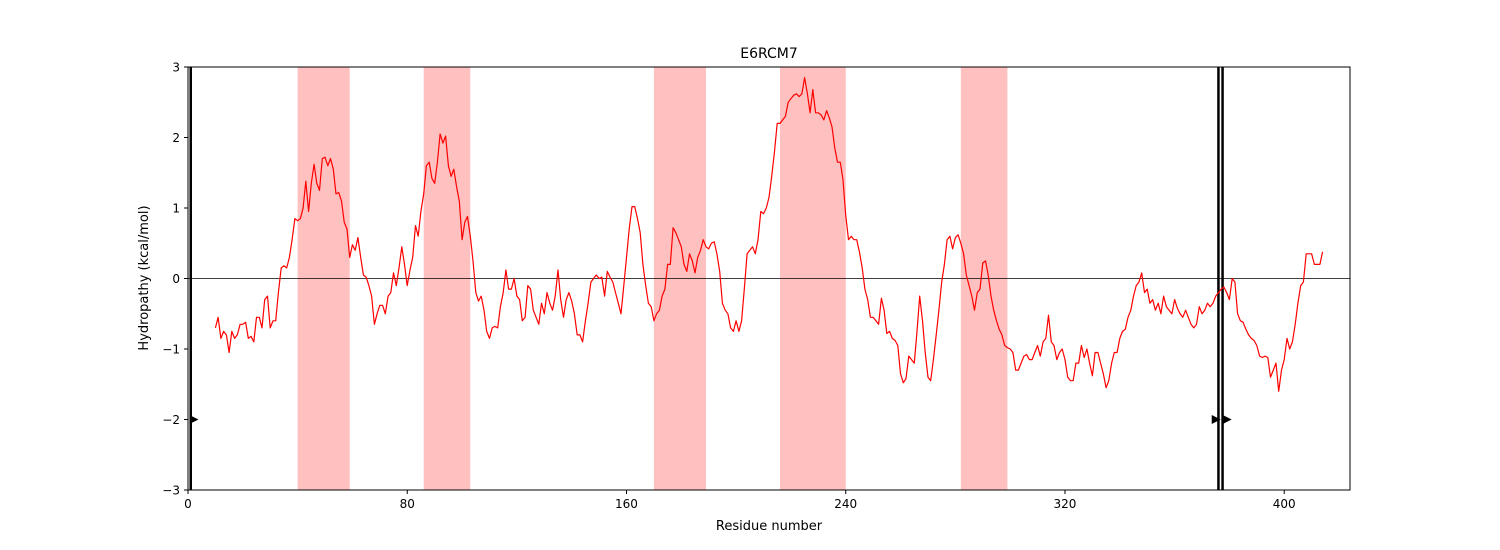 Image resolution: width=1500 pixels, height=550 pixels. What do you see at coordinates (1065, 504) in the screenshot?
I see `x-tick-label: 320` at bounding box center [1065, 504].